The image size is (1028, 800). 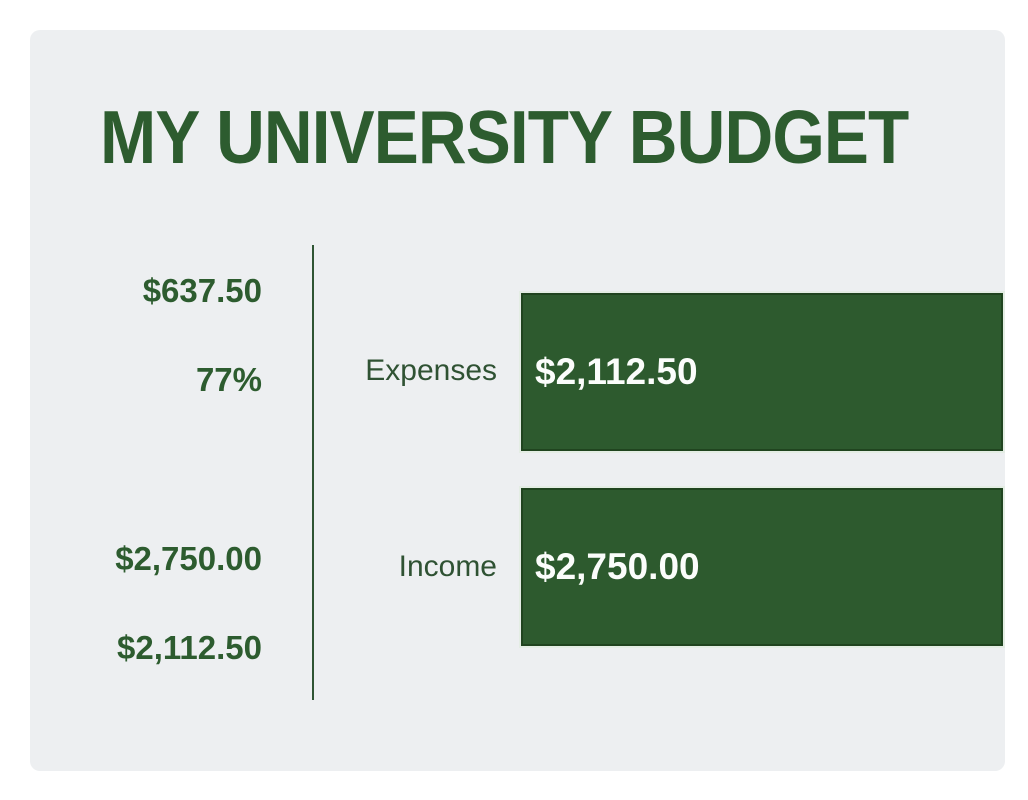 What do you see at coordinates (228, 379) in the screenshot?
I see `stat-percent-spent: 77%` at bounding box center [228, 379].